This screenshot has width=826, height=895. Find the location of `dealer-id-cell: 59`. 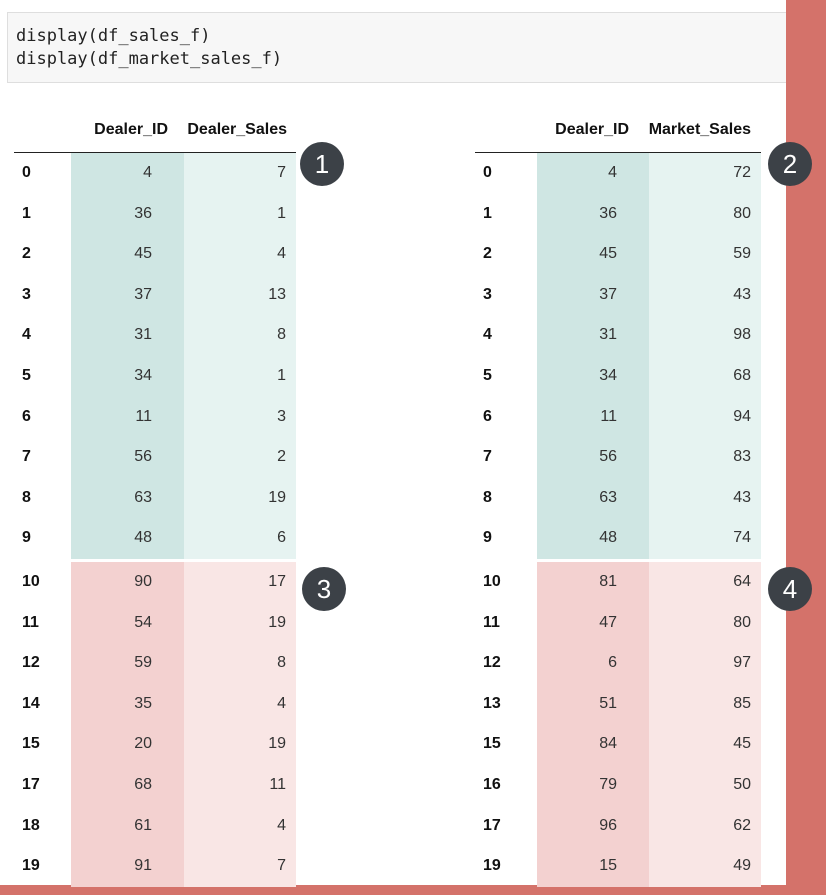

dealer-id-cell: 59 is located at coordinates (127, 663).